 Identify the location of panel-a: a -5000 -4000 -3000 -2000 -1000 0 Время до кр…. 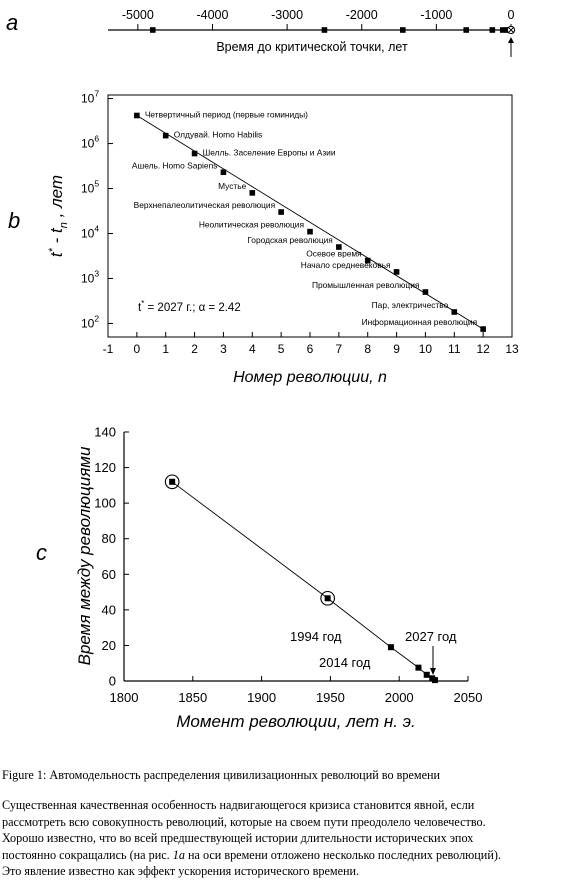
(261, 32).